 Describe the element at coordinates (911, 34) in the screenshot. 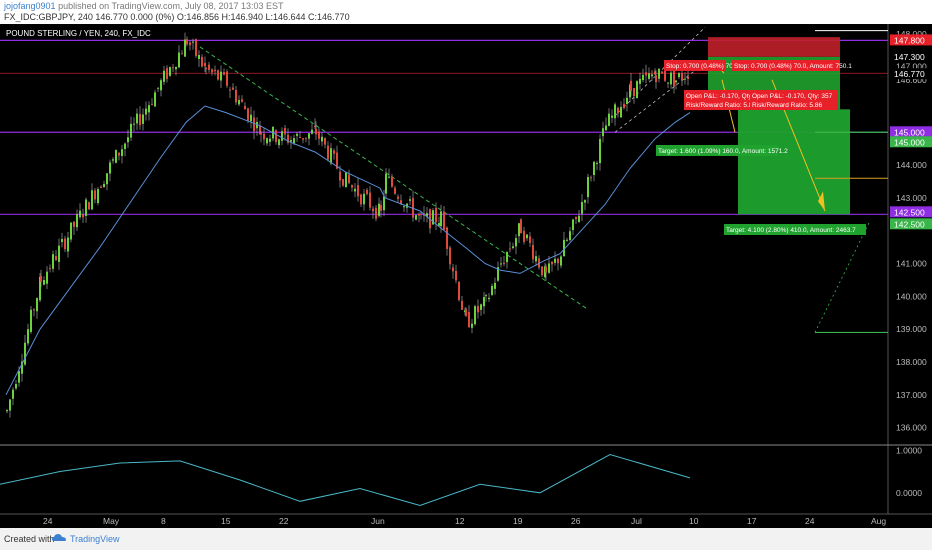

I see `price-tick-label: 148.000` at that location.